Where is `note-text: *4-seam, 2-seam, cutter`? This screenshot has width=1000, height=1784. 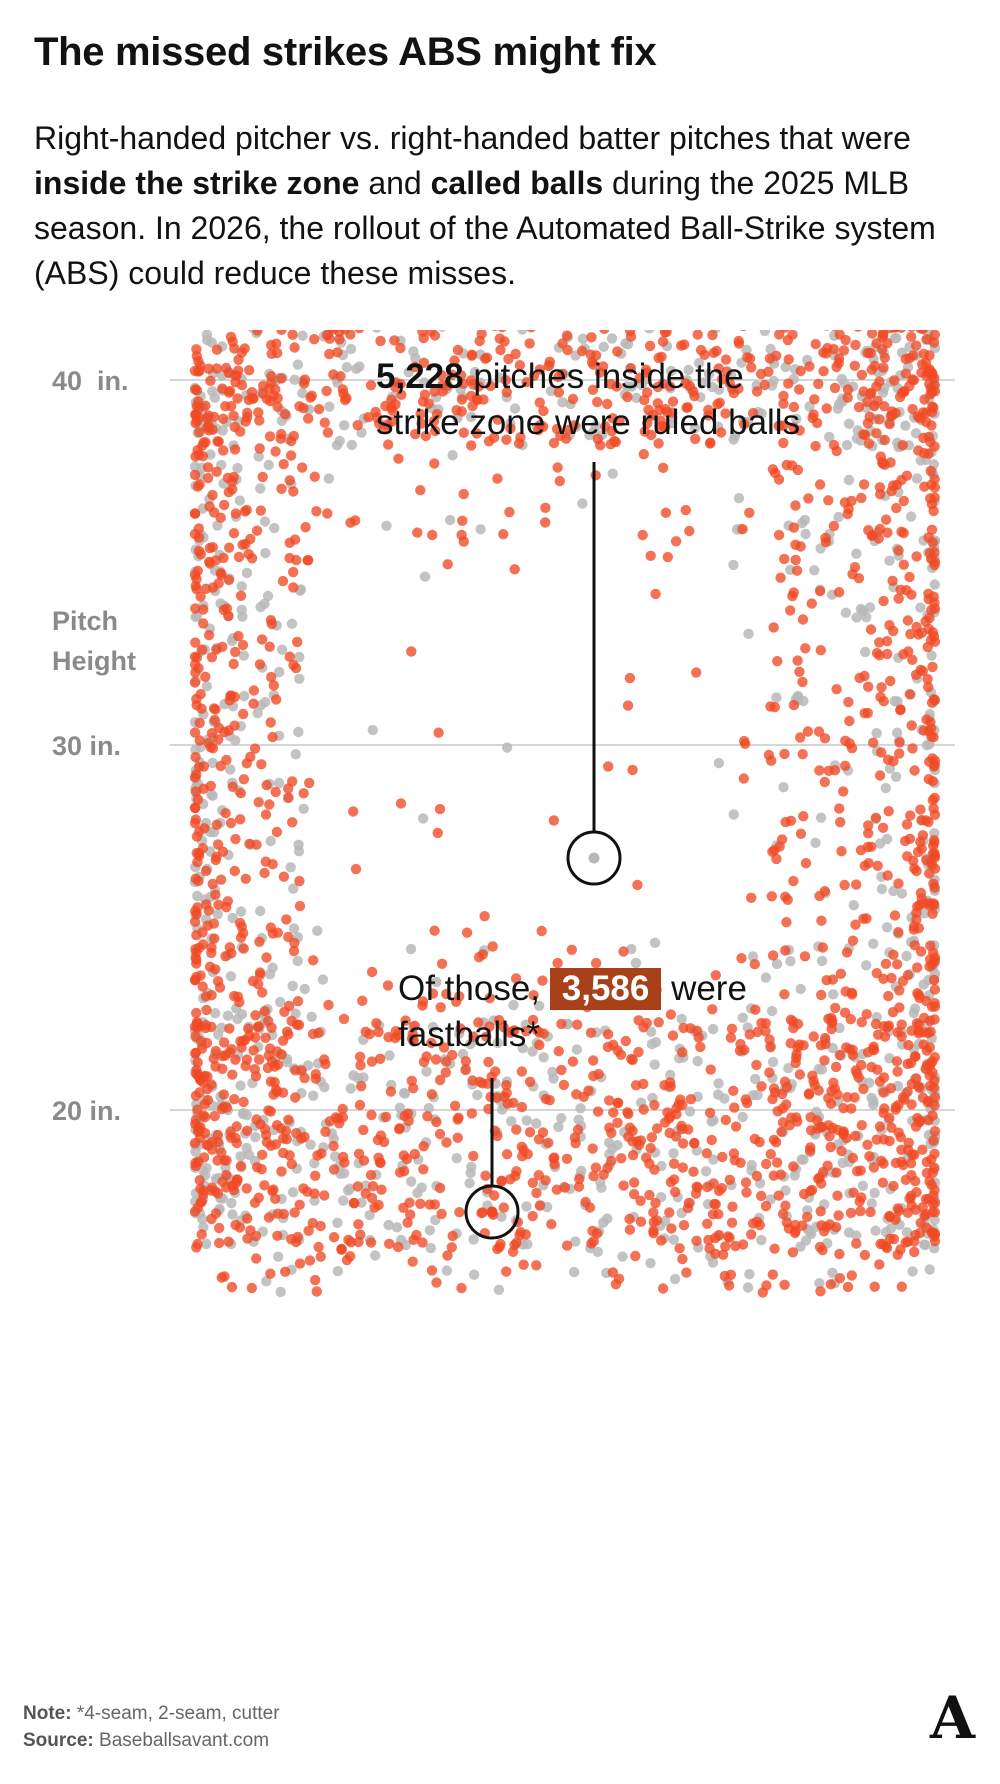
note-text: *4-seam, 2-seam, cutter is located at coordinates (175, 1713).